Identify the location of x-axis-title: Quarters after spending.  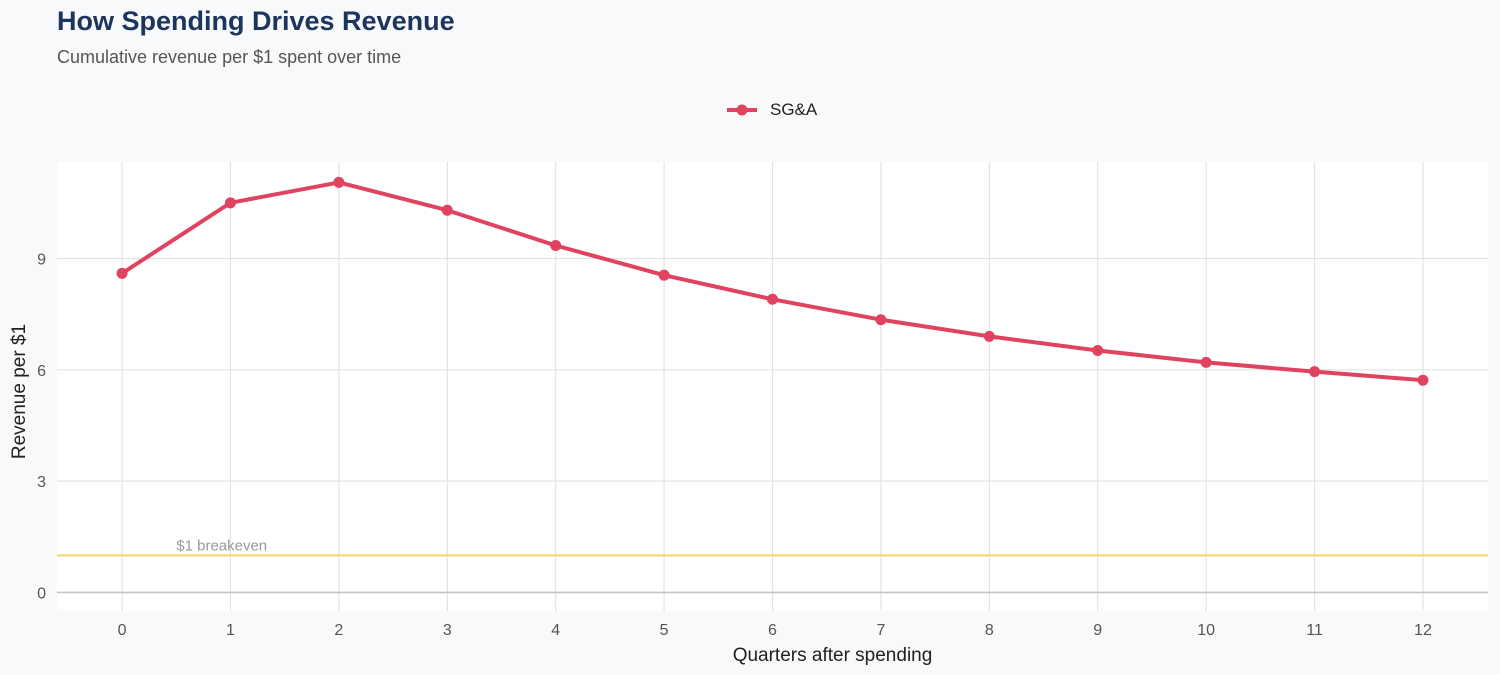
(833, 655).